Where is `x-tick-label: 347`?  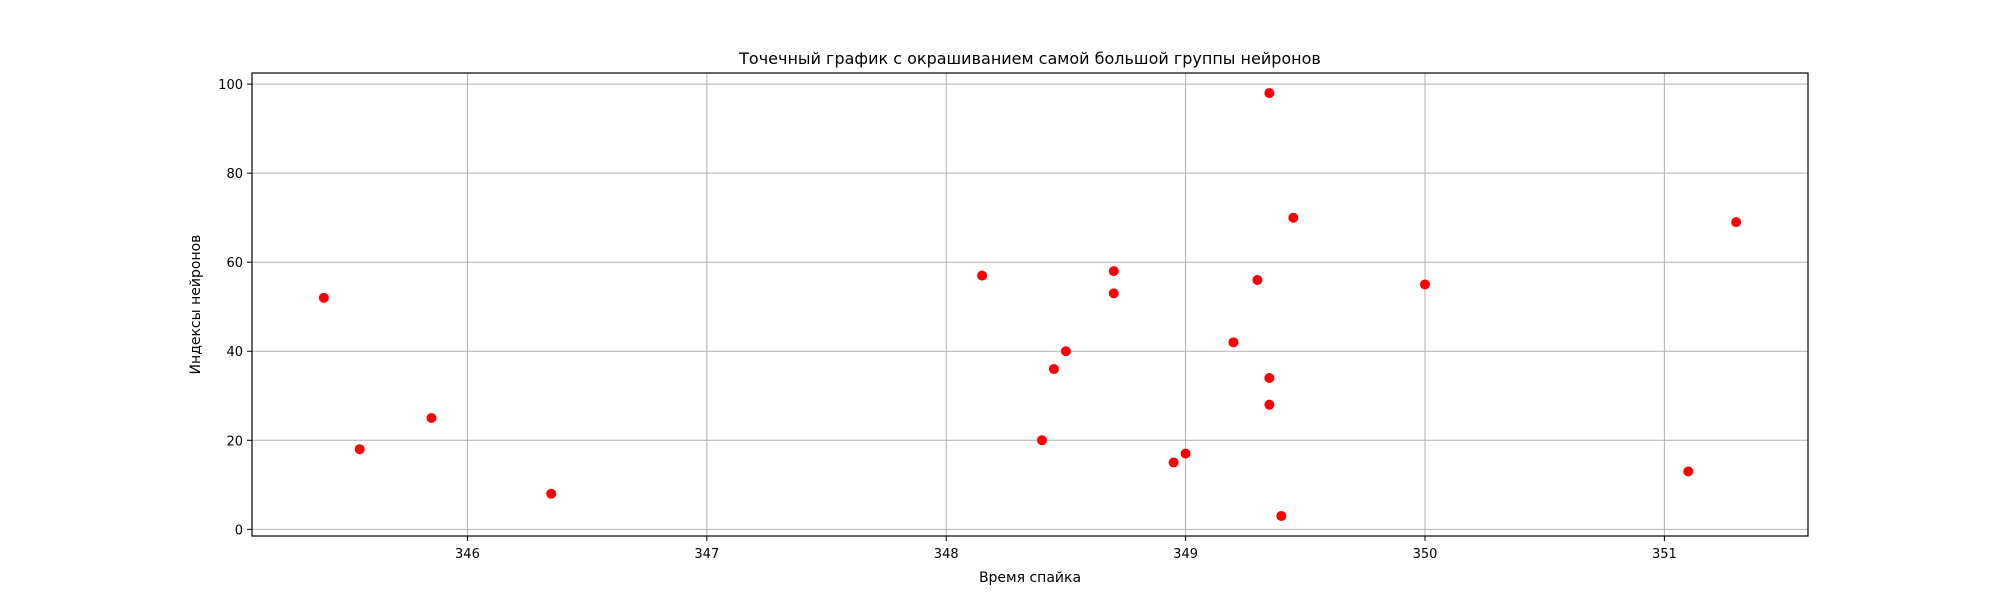
x-tick-label: 347 is located at coordinates (706, 554).